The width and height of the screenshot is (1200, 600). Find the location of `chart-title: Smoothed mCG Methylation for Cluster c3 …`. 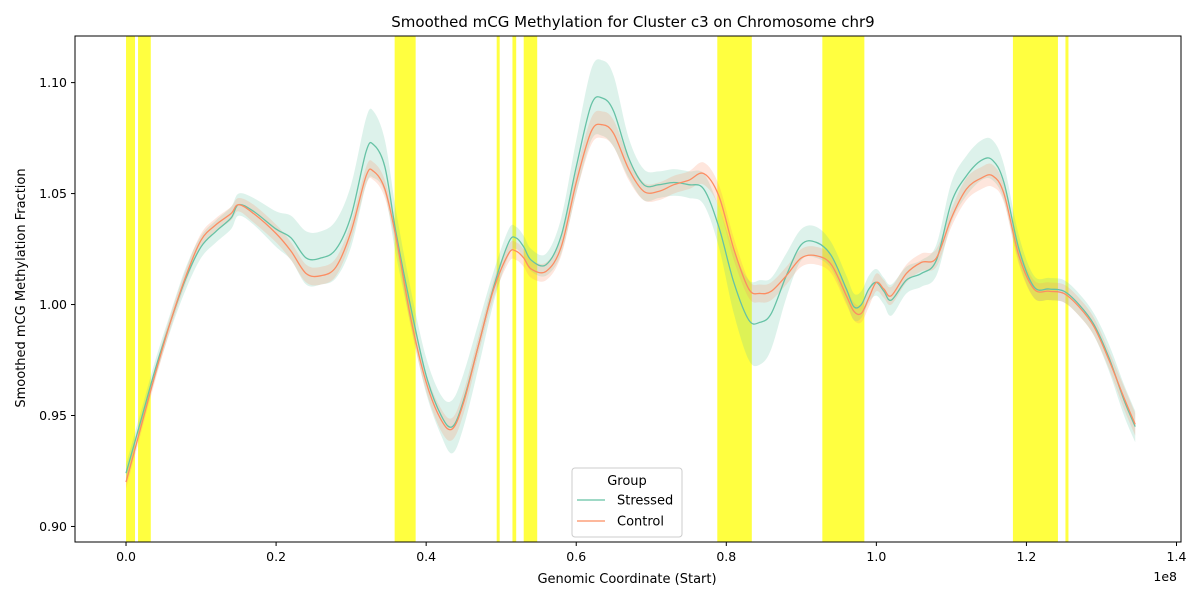

chart-title: Smoothed mCG Methylation for Cluster c3 … is located at coordinates (632, 22).